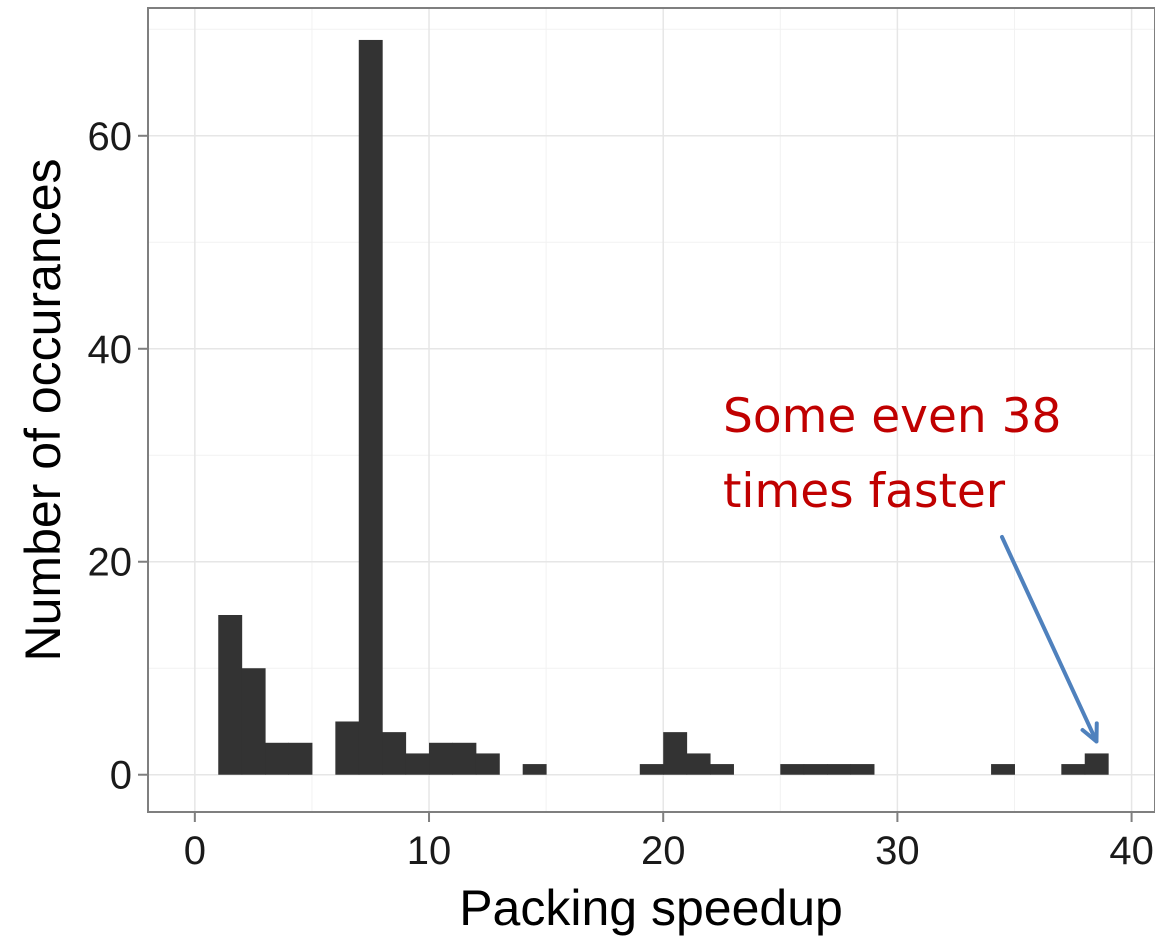 The image size is (1155, 941). I want to click on annotation: Some even 38 times faster, so click(911, 566).